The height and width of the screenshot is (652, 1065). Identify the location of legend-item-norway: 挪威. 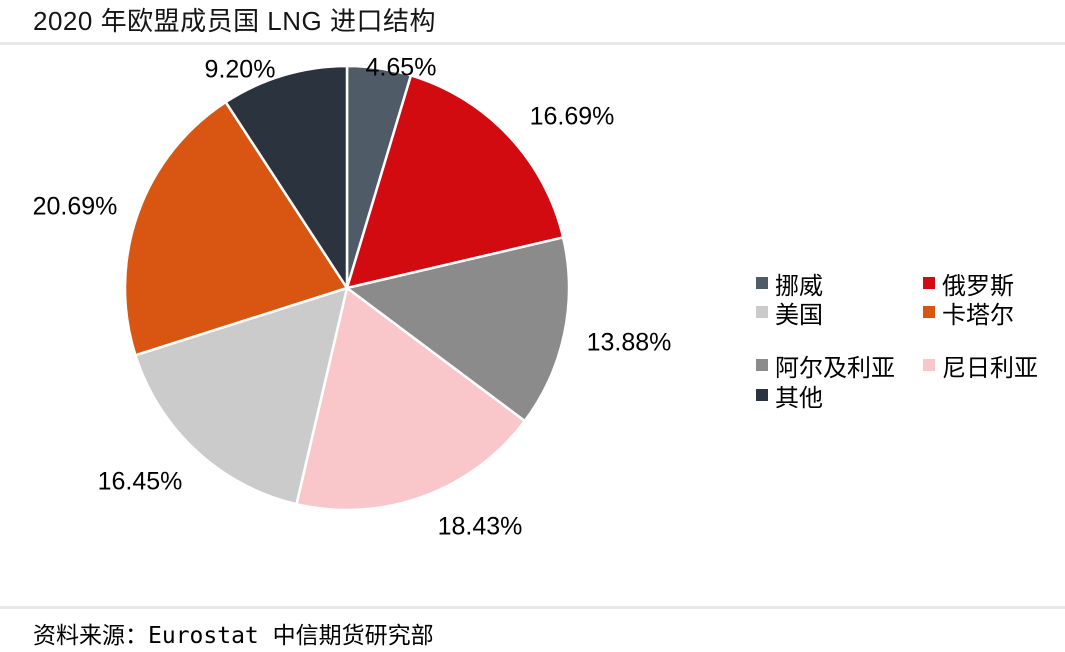
(789, 285).